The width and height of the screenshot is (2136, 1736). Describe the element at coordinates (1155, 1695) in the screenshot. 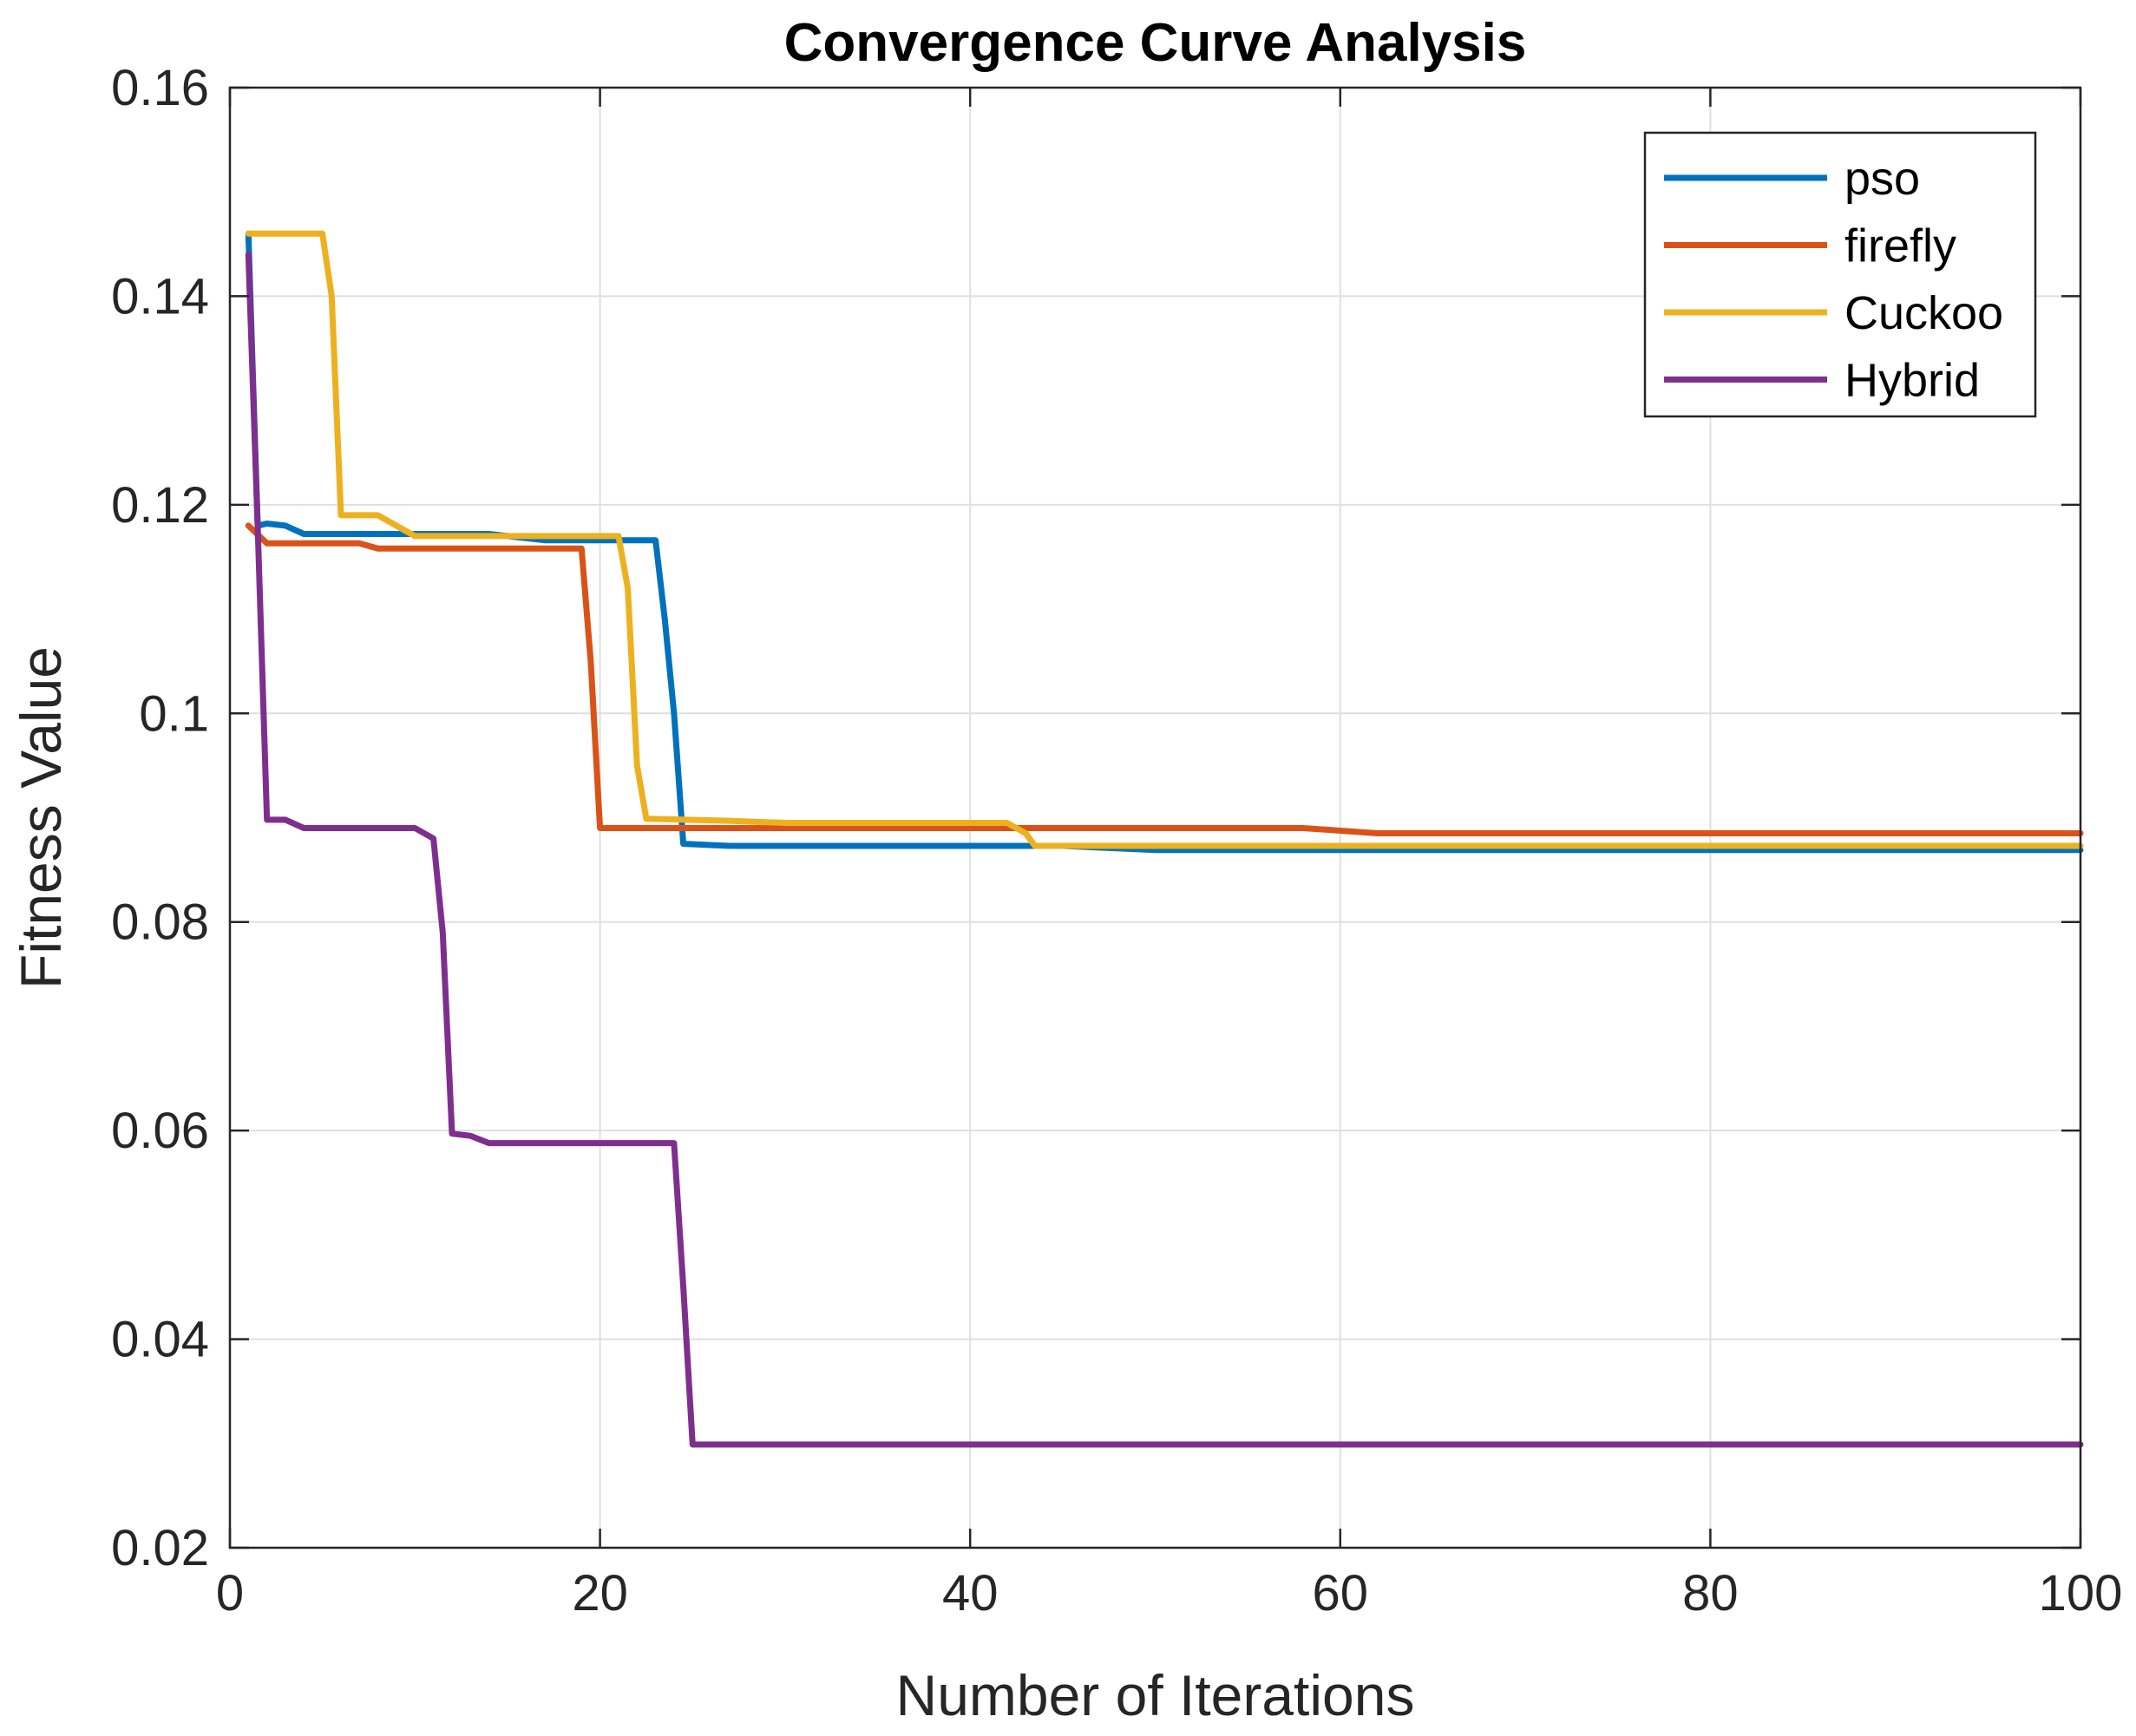

I see `x-axis-label: Number of Iterations` at that location.